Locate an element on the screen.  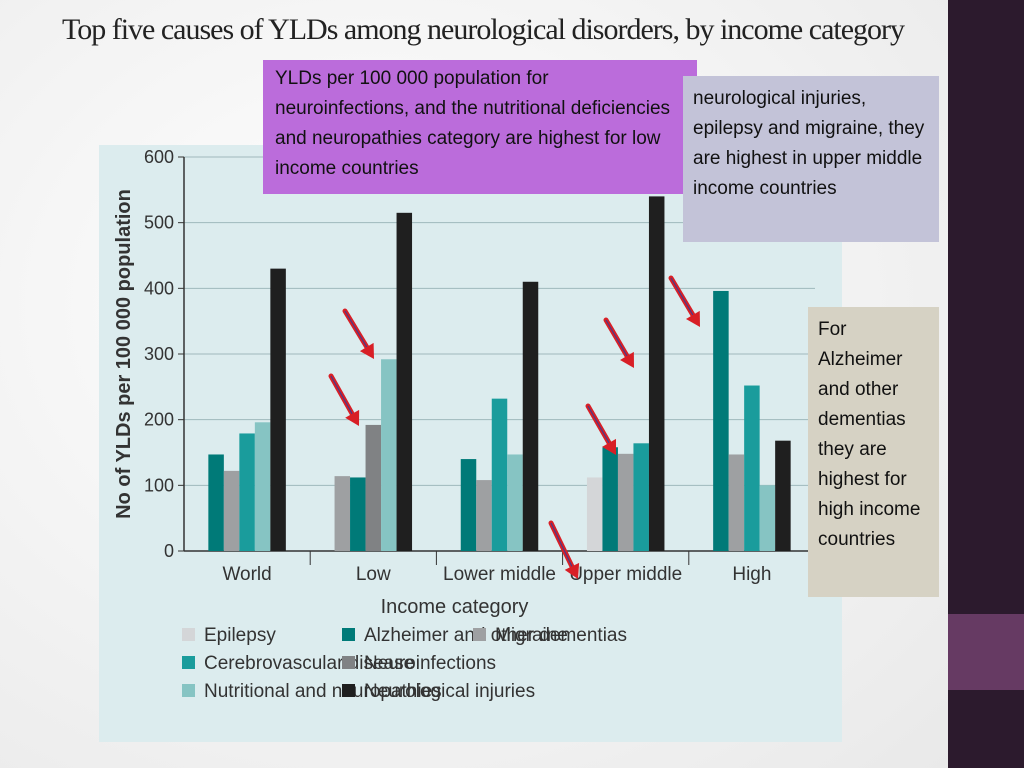
legend-label: Neurological injuries is located at coordinates (449, 691).